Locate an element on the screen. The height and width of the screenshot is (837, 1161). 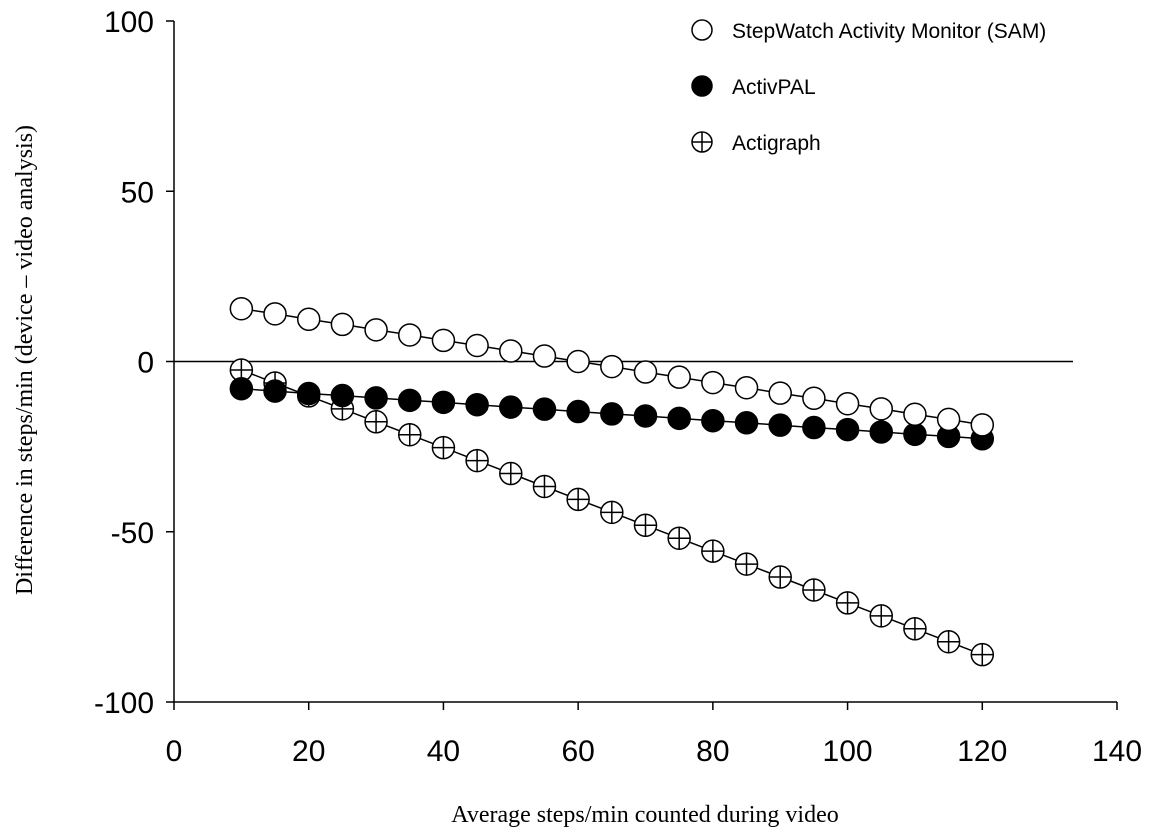
y-tick-label: 0 is located at coordinates (145, 363).